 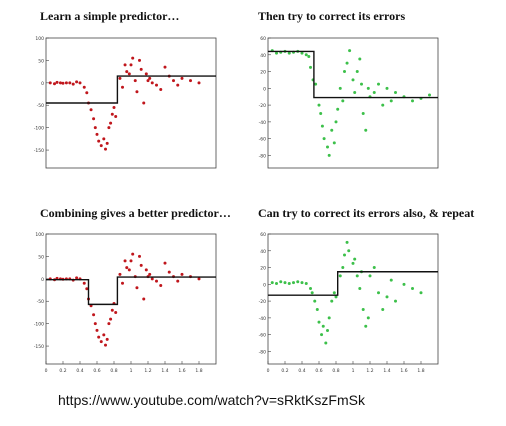 I want to click on y-tick-label: -50, so click(x=40, y=106).